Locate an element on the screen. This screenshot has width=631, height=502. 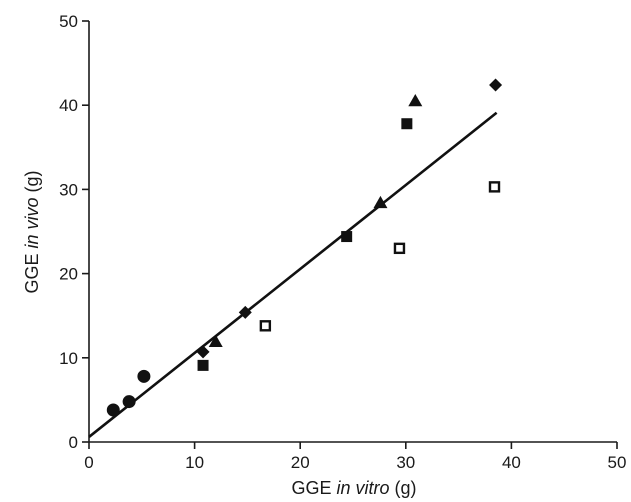
y-axis-title: GGE in vivo (g) is located at coordinates (32, 231).